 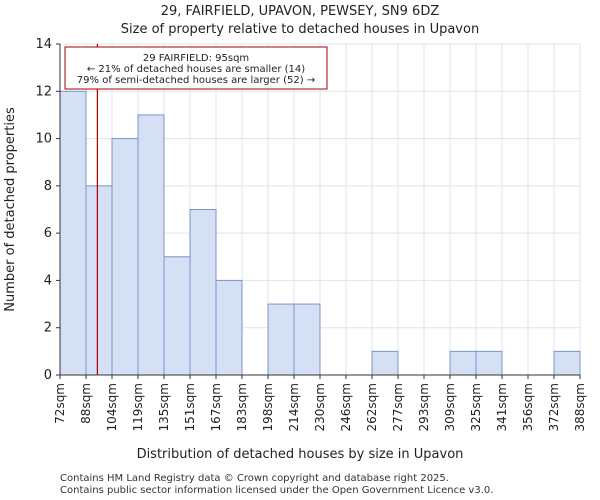 I want to click on y-tick-label: 12, so click(x=43, y=91).